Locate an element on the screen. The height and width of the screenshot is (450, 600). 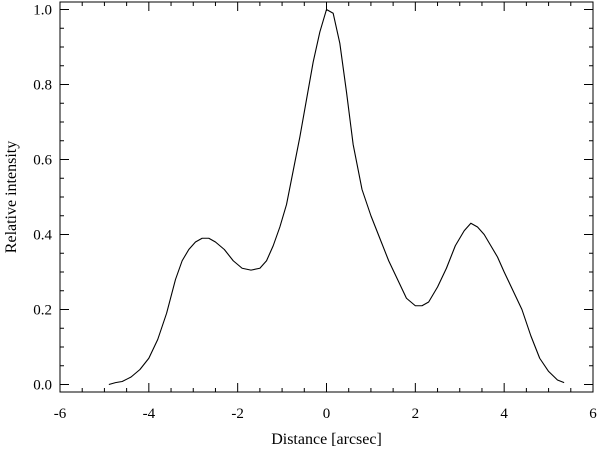
y-tick-label: 0.2 is located at coordinates (42, 311).